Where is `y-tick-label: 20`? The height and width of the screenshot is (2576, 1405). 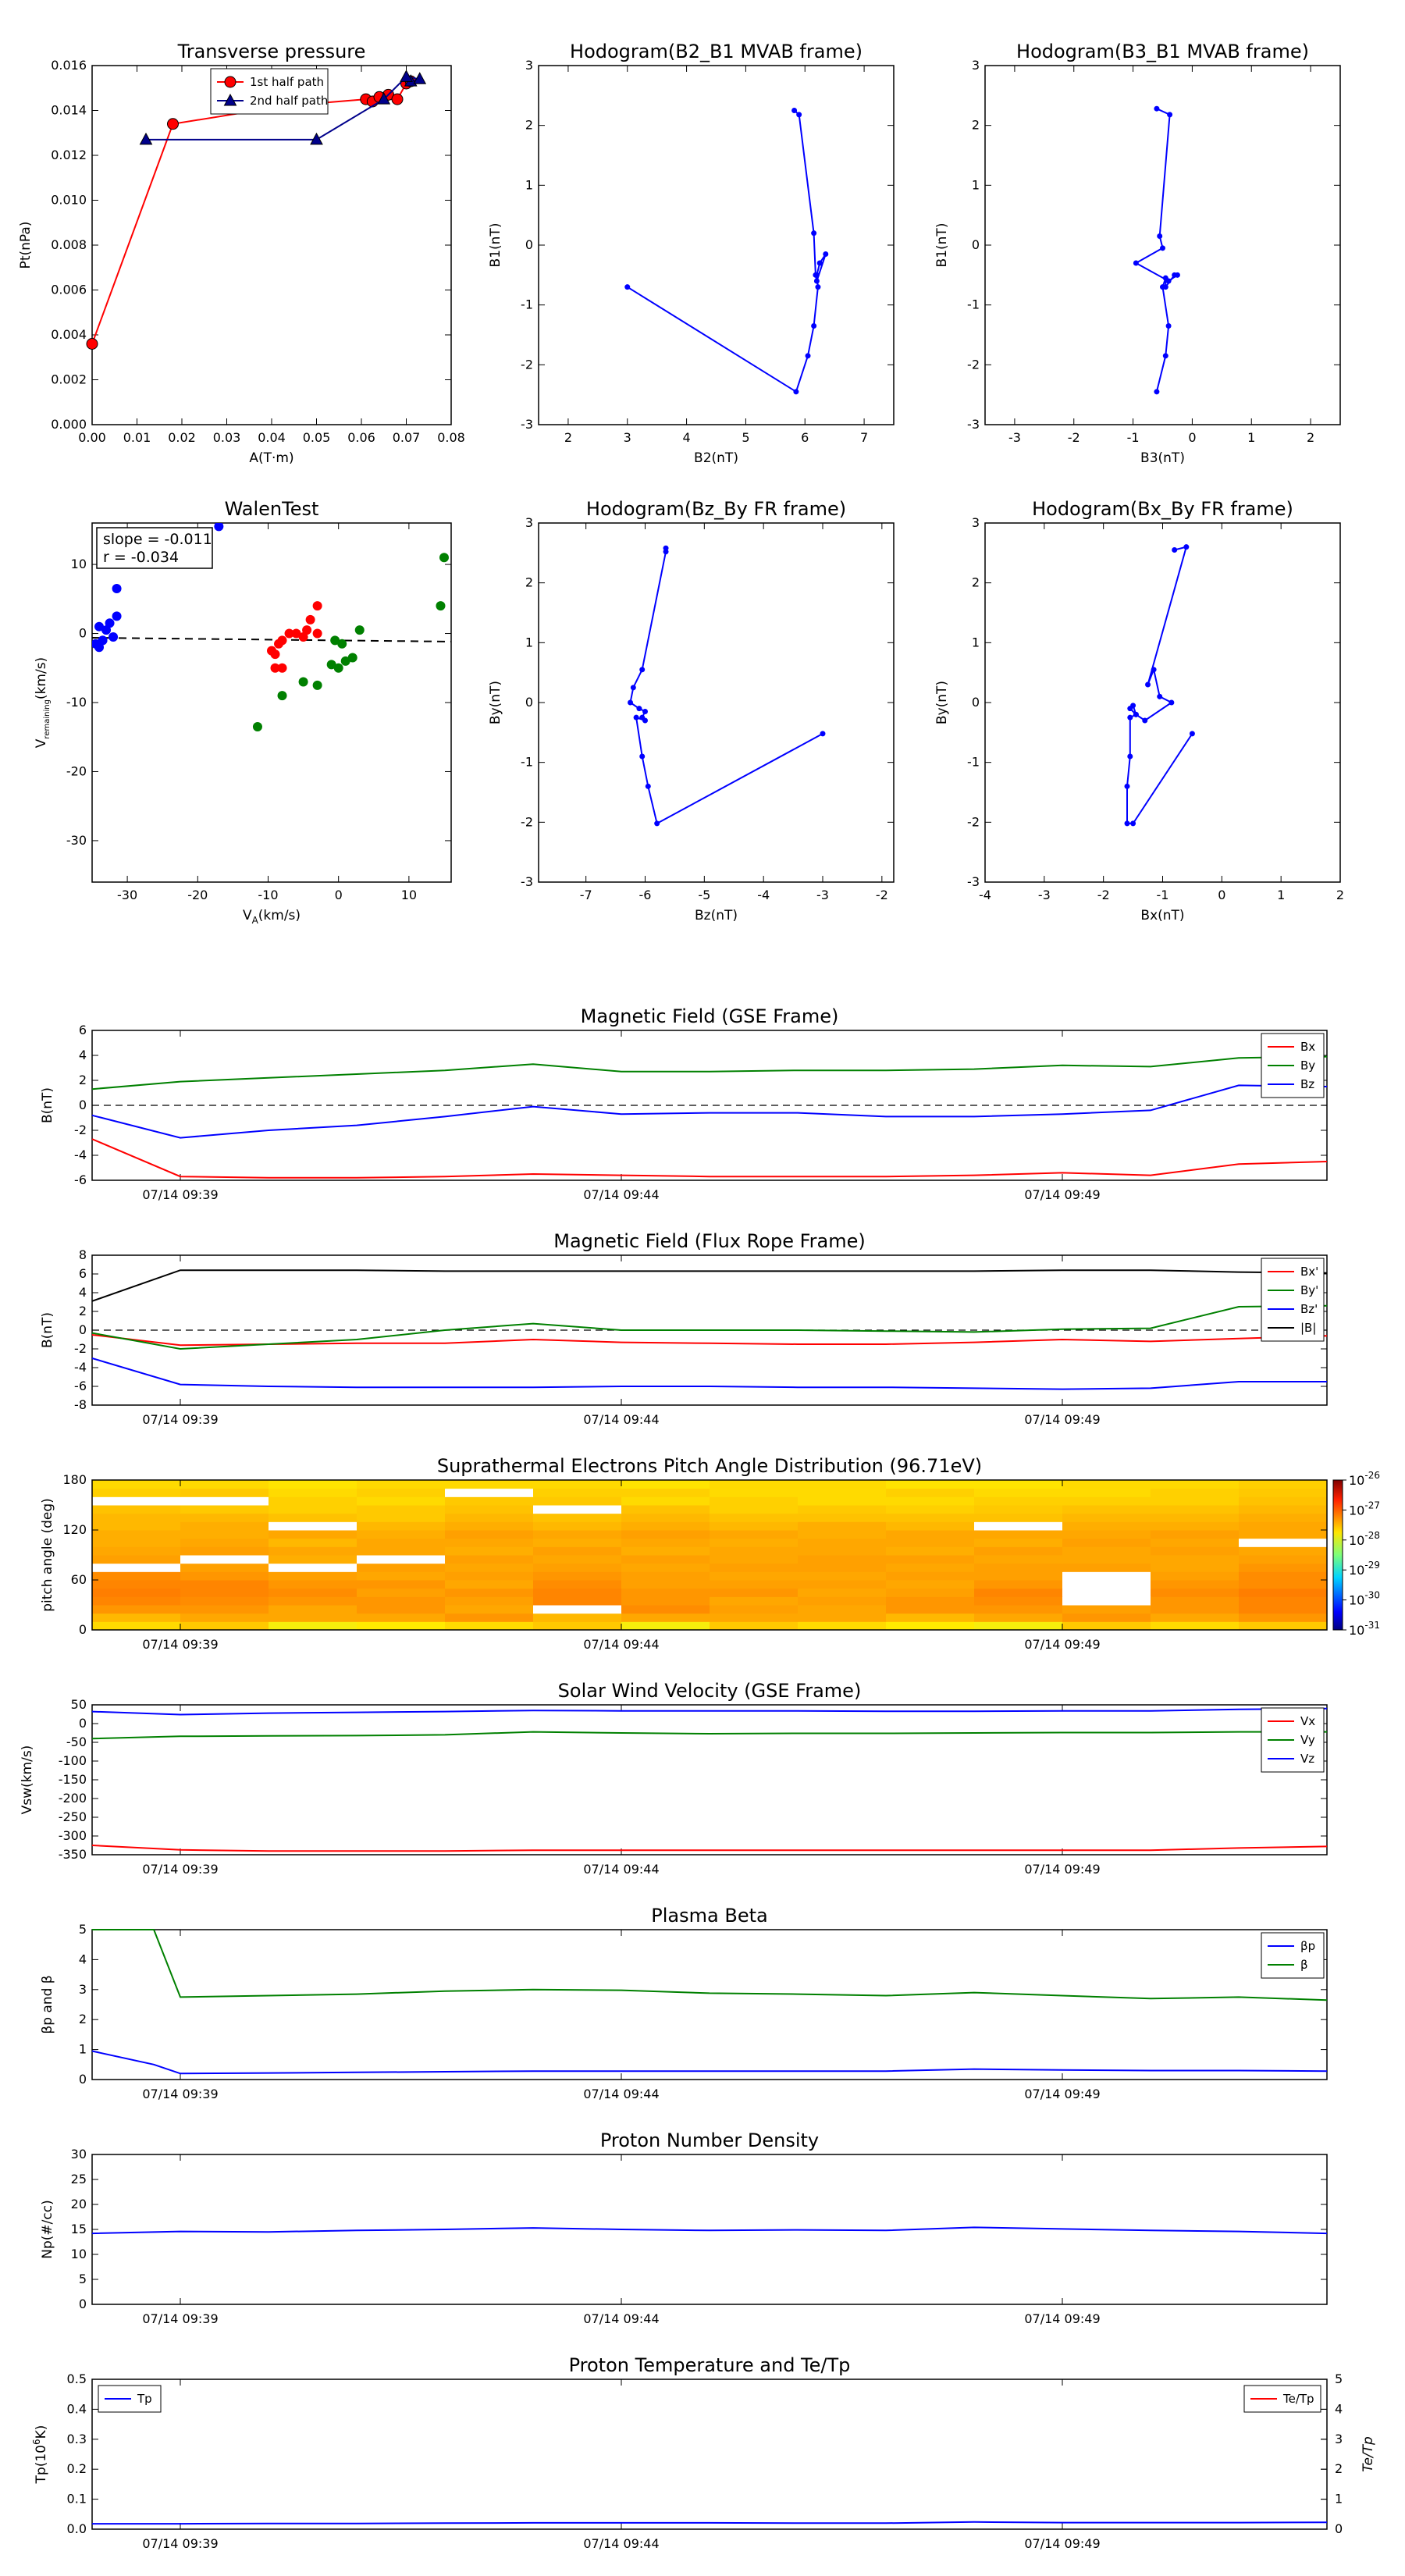 y-tick-label: 20 is located at coordinates (79, 2204).